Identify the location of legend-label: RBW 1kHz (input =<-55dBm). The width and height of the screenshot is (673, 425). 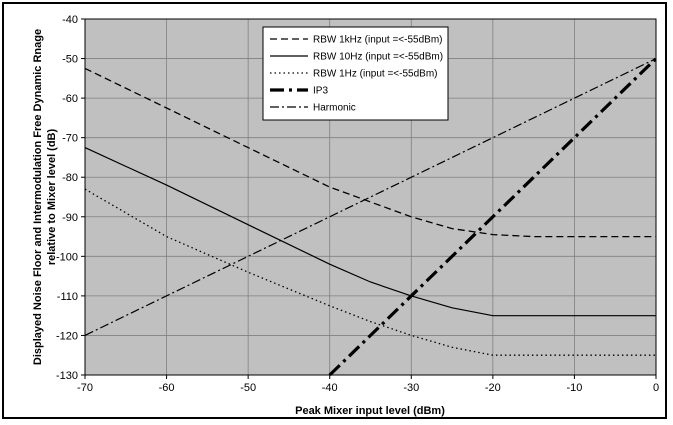
(378, 40).